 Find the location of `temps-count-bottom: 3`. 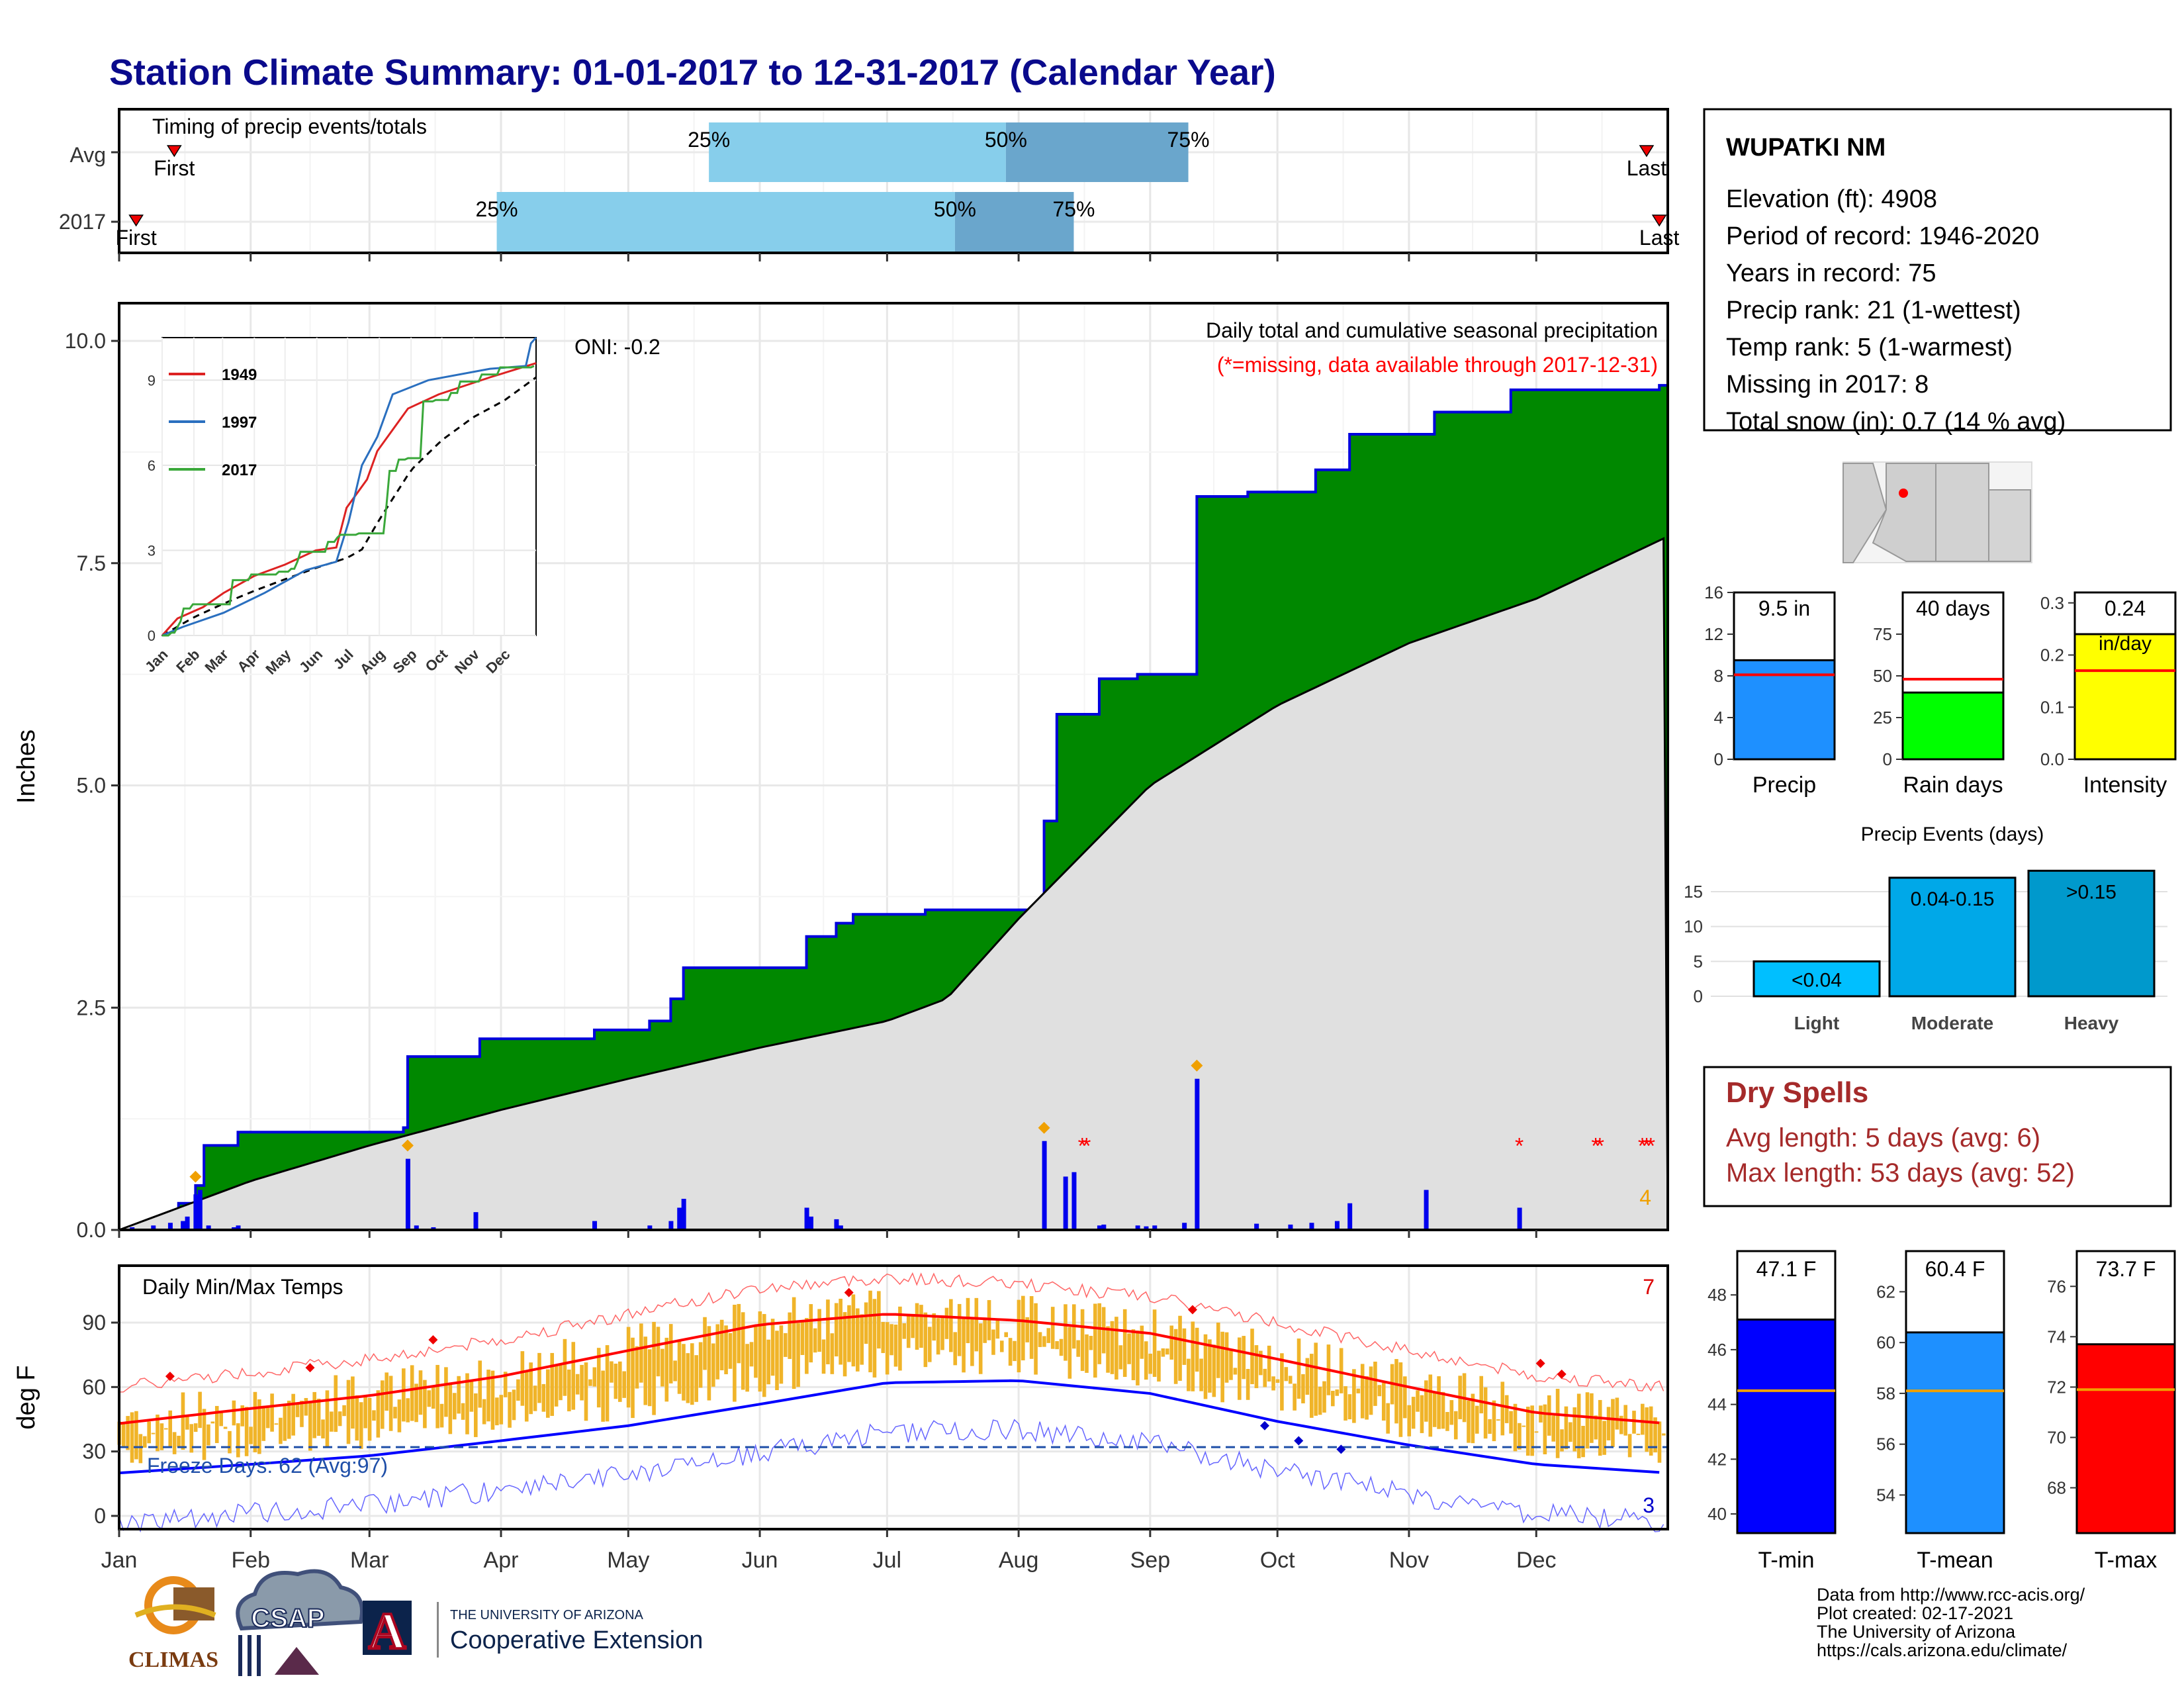

temps-count-bottom: 3 is located at coordinates (1649, 1505).